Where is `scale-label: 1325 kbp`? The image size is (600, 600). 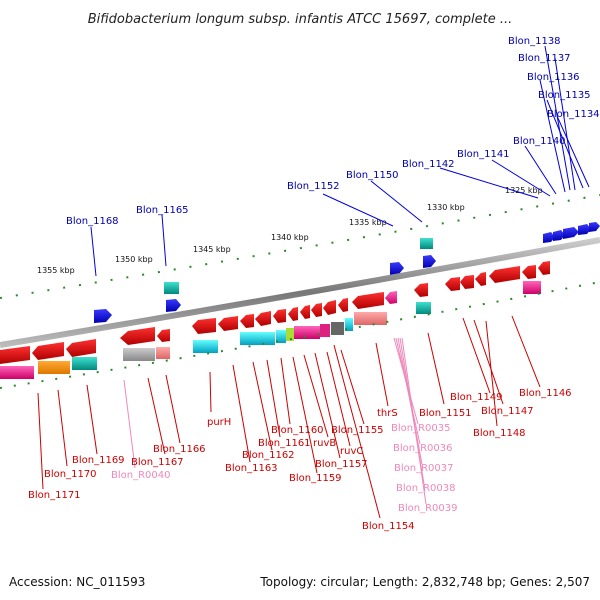 scale-label: 1325 kbp is located at coordinates (524, 190).